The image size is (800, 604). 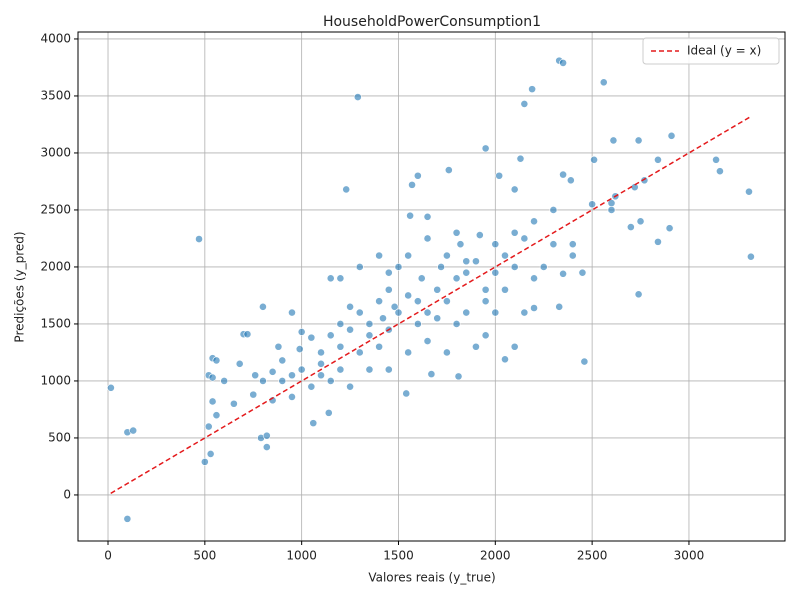 What do you see at coordinates (59, 437) in the screenshot?
I see `y-tick-label: 500` at bounding box center [59, 437].